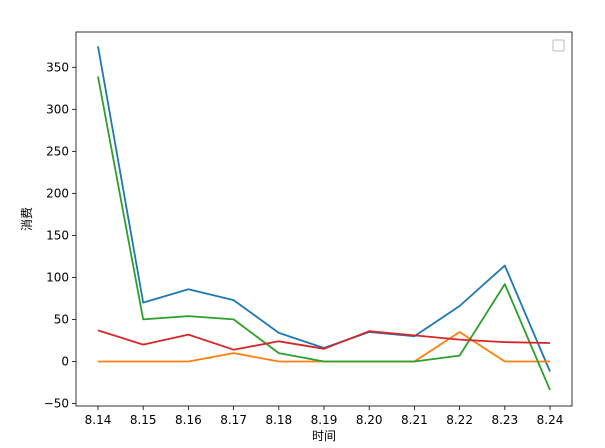  What do you see at coordinates (414, 420) in the screenshot?
I see `x-tick-label: 8.21` at bounding box center [414, 420].